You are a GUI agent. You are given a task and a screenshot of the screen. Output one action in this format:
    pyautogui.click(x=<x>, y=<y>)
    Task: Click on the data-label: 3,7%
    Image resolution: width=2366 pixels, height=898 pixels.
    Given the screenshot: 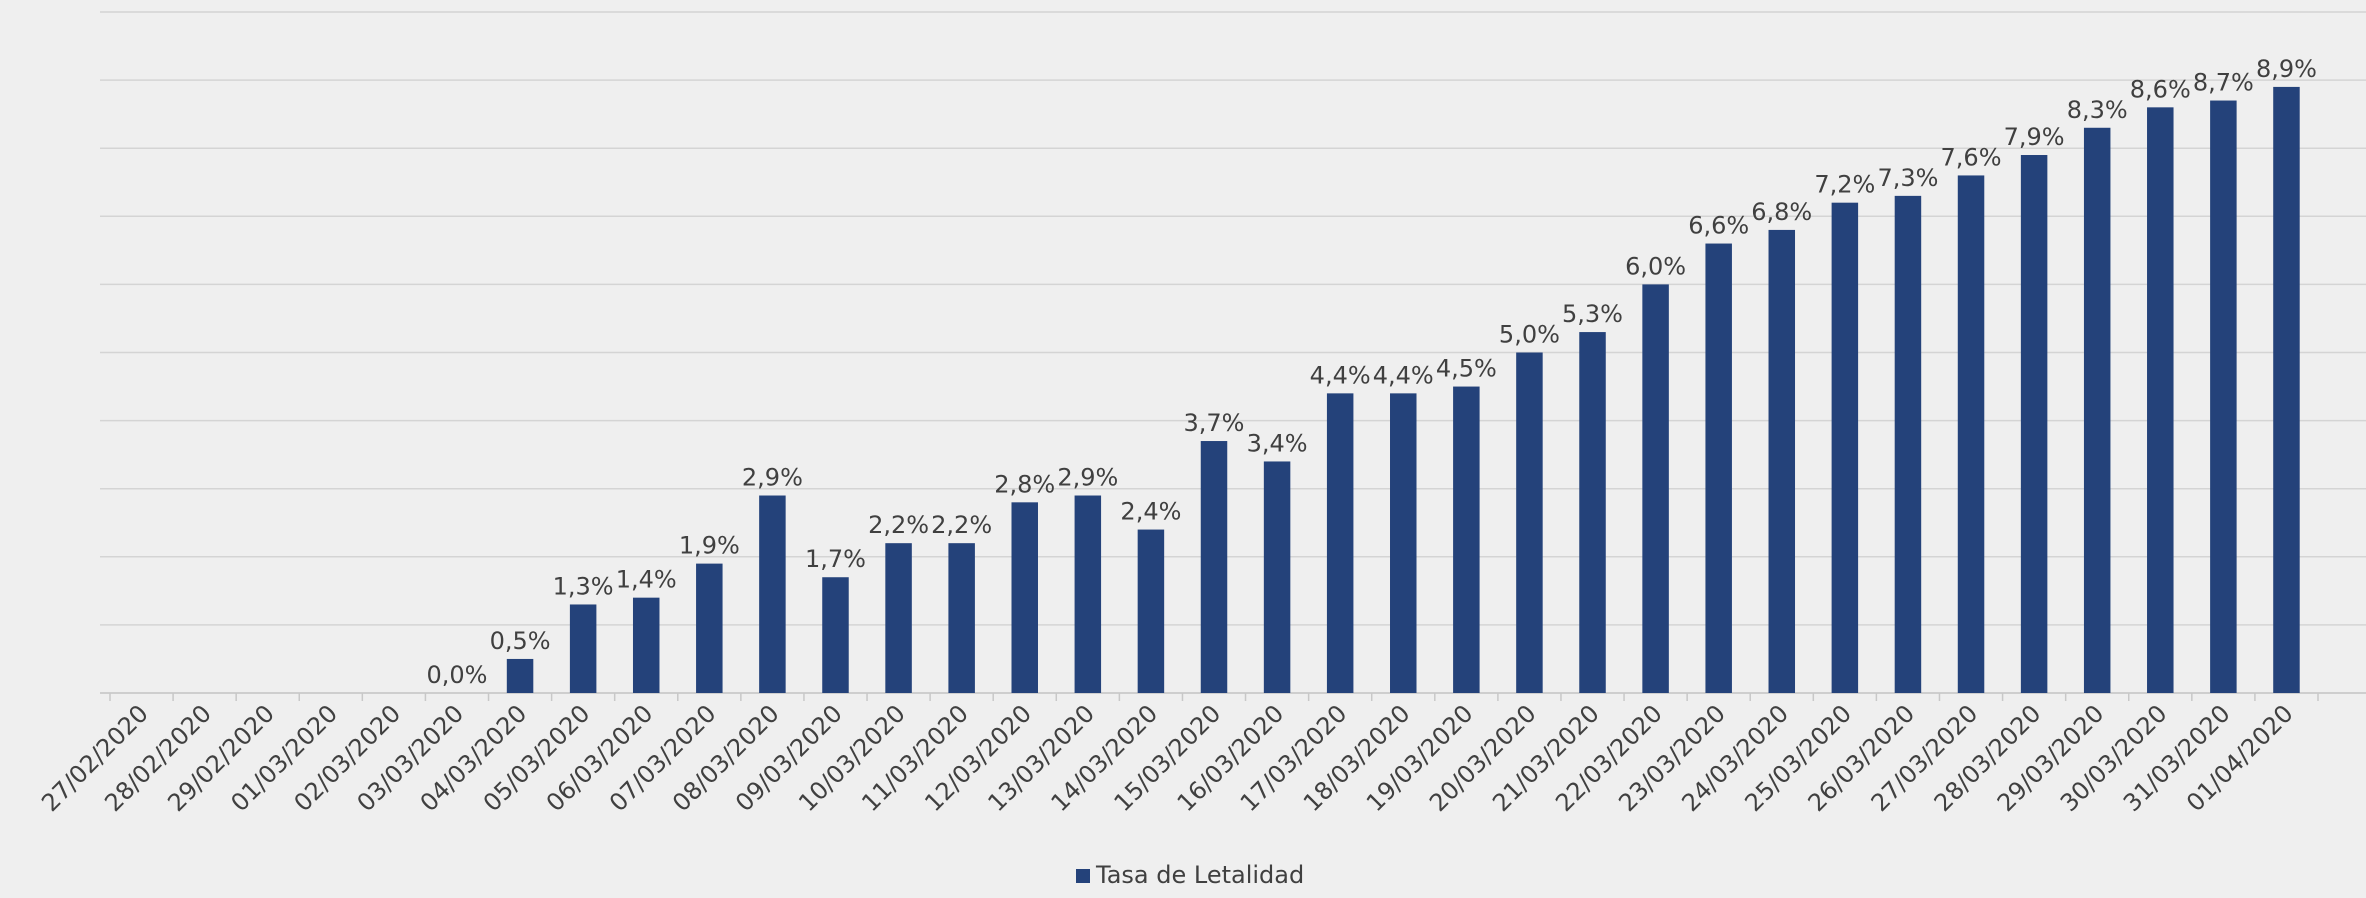 What is the action you would take?
    pyautogui.click(x=1214, y=423)
    